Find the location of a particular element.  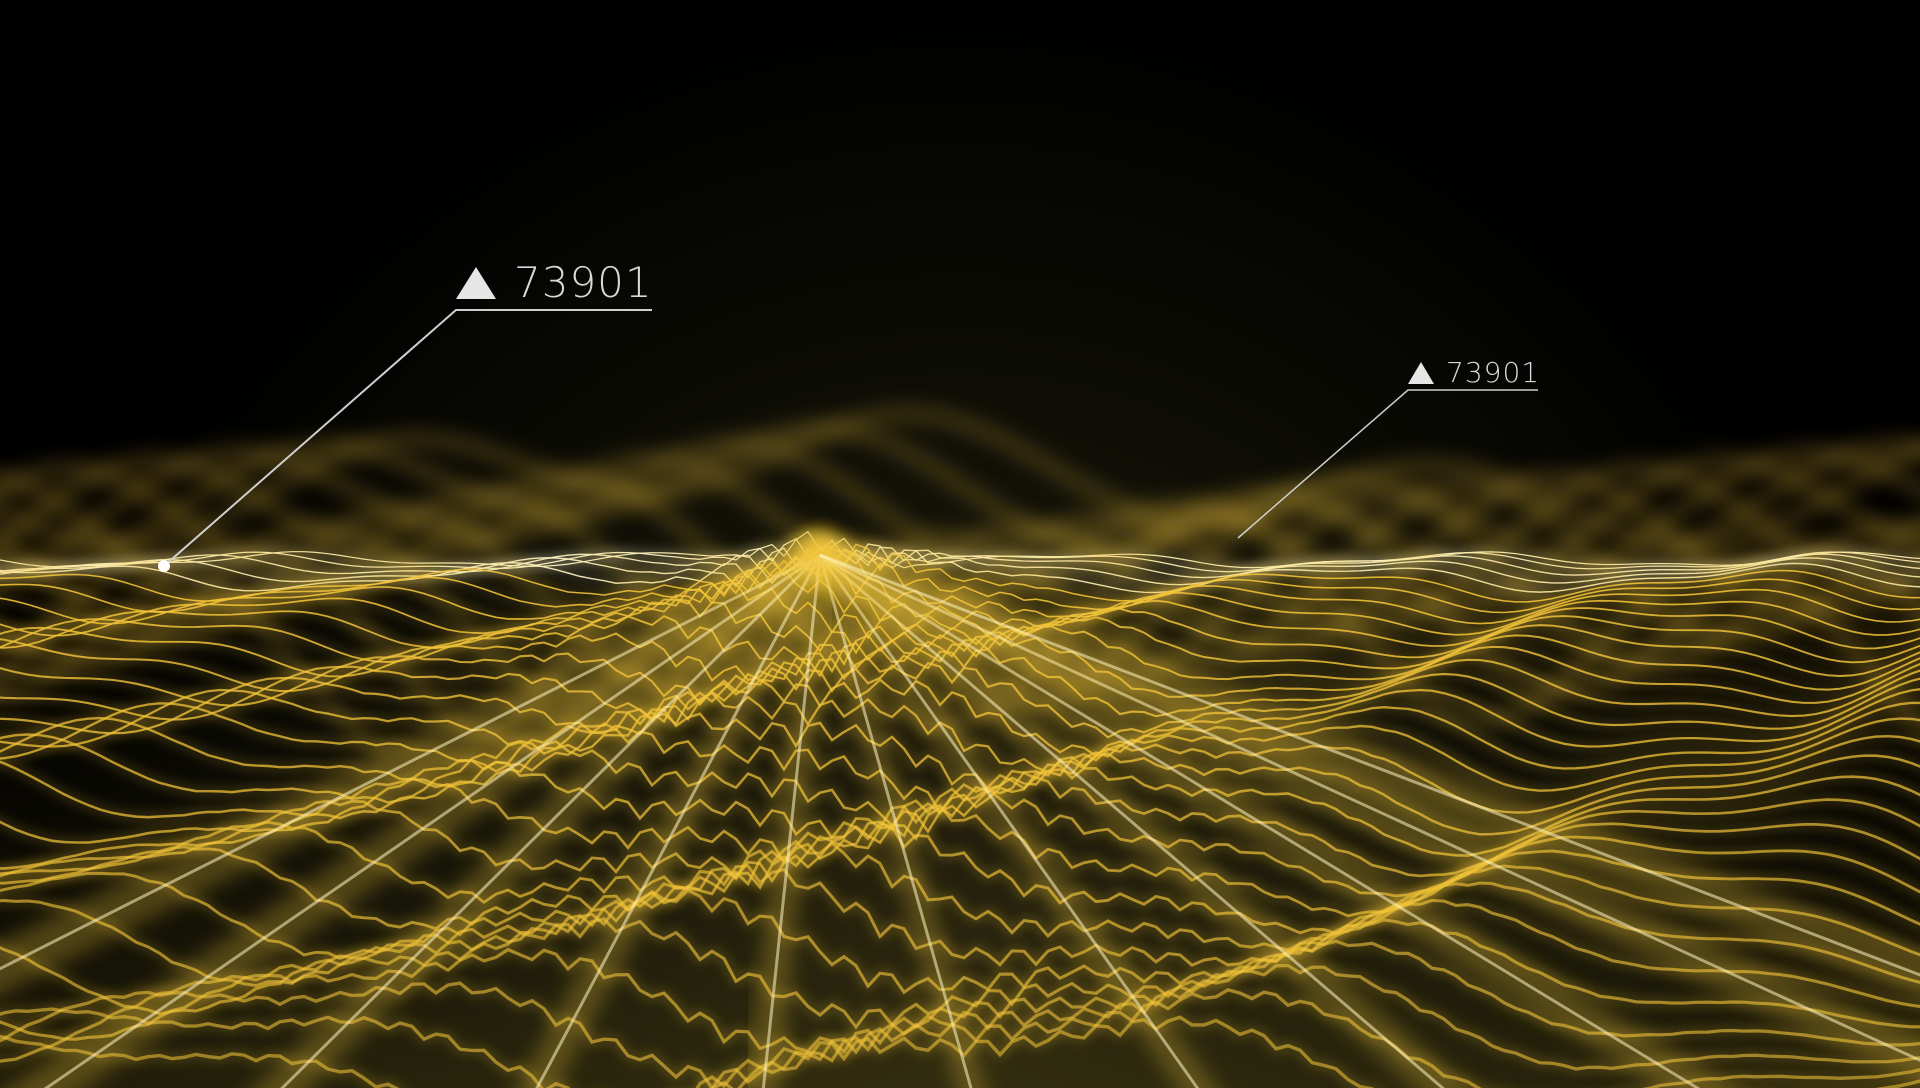

callout-anchor-dot-left is located at coordinates (164, 566).